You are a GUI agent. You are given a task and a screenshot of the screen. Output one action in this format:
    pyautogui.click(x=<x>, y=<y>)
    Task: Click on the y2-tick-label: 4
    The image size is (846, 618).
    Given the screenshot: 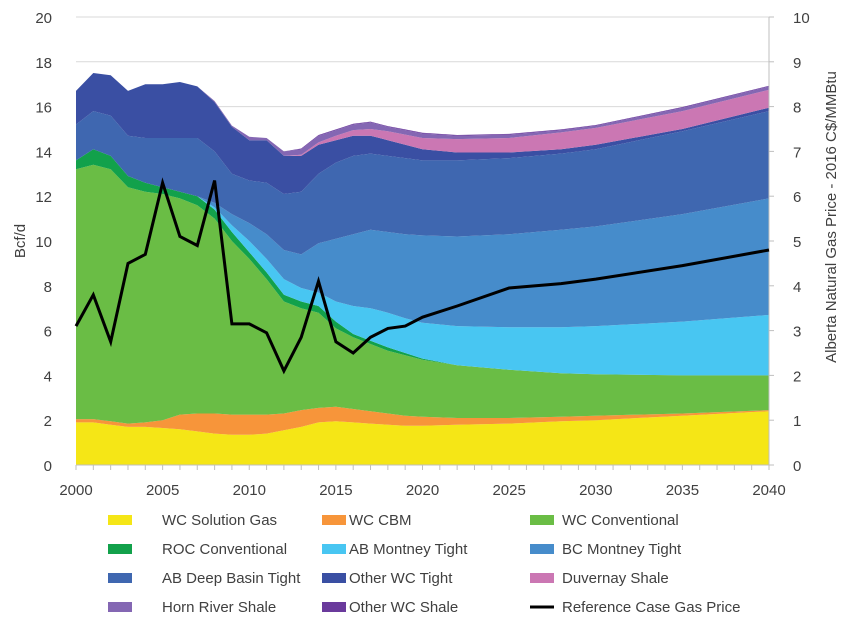 What is the action you would take?
    pyautogui.click(x=797, y=287)
    